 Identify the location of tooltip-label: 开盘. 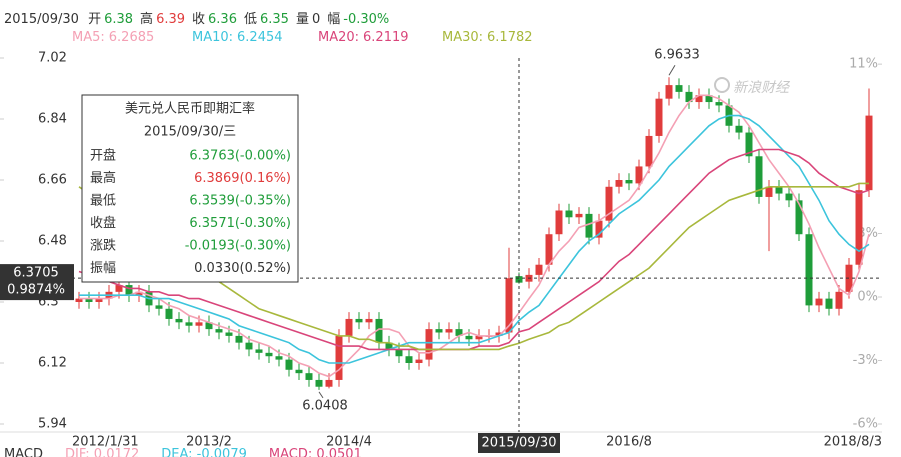
(103, 156).